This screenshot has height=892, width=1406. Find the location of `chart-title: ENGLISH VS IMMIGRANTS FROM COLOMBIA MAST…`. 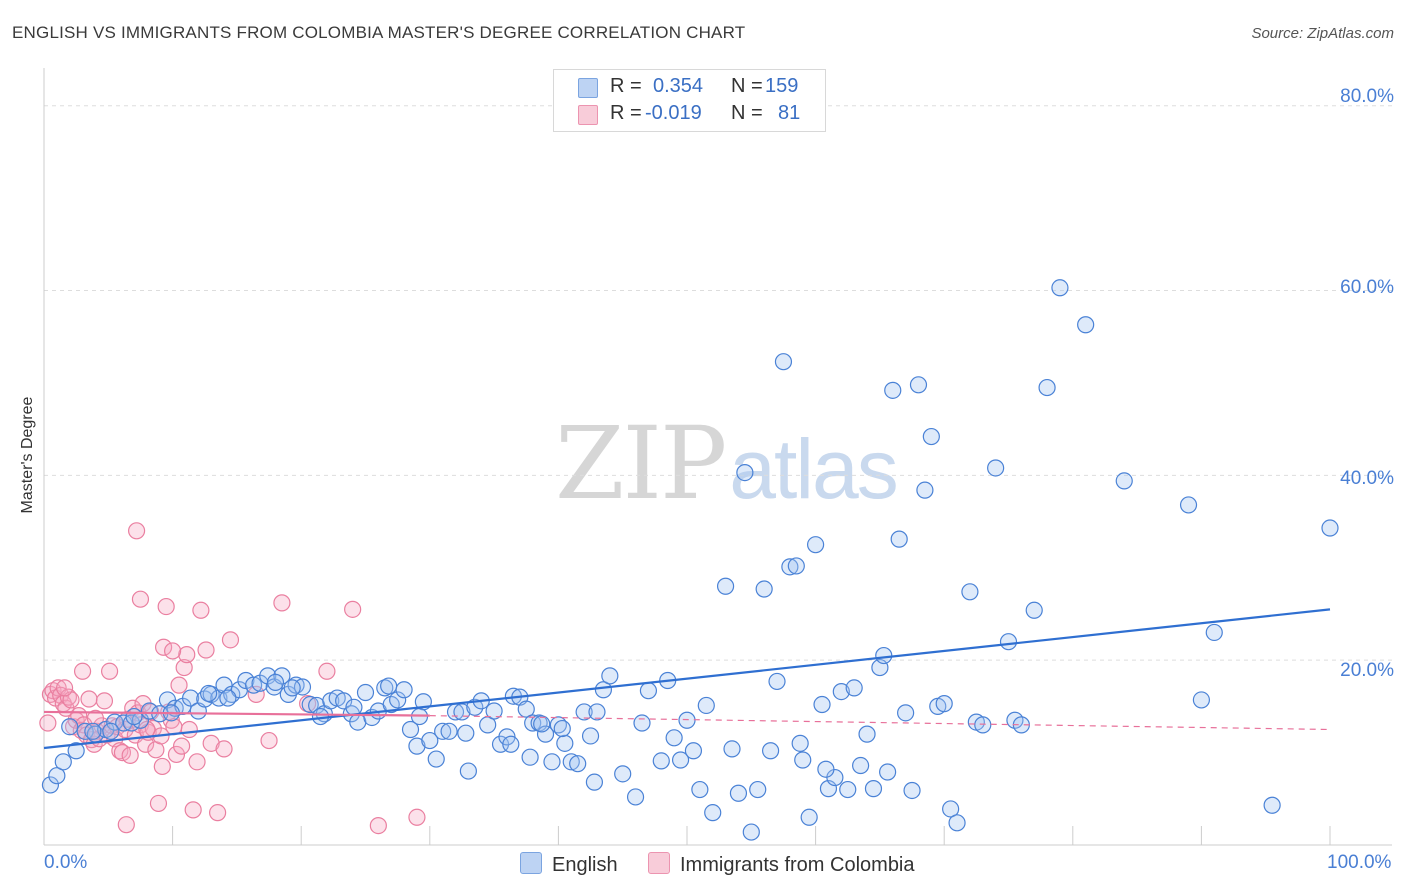

chart-title: ENGLISH VS IMMIGRANTS FROM COLOMBIA MAST… is located at coordinates (379, 32).